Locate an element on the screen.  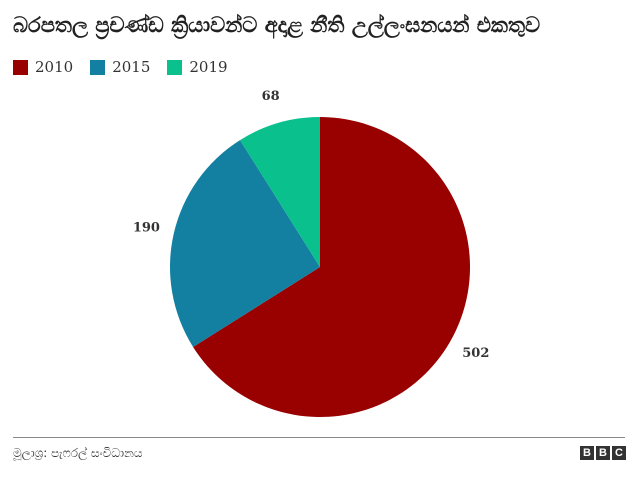
bbc-logo: B B C is located at coordinates (602, 453).